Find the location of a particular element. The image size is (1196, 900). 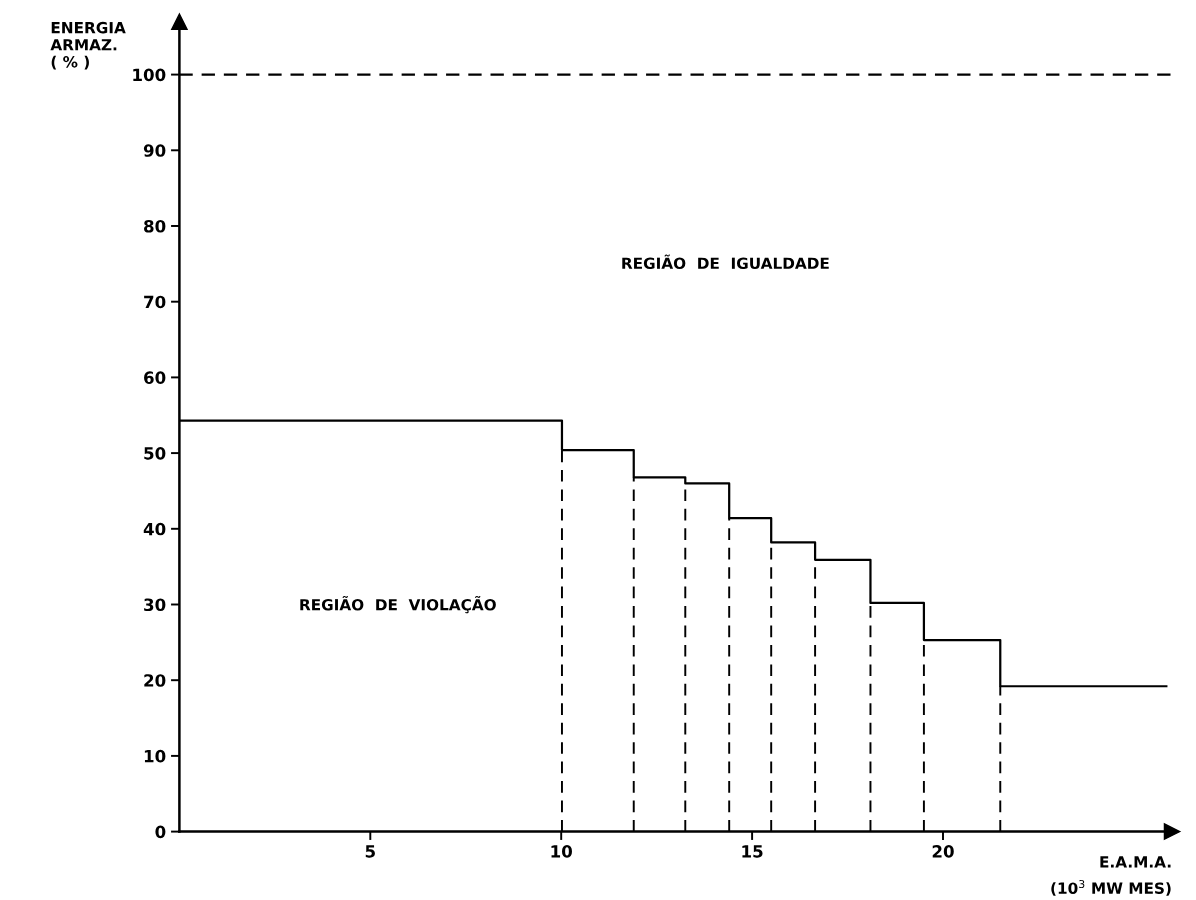

y-tick-label: 60 is located at coordinates (155, 377).